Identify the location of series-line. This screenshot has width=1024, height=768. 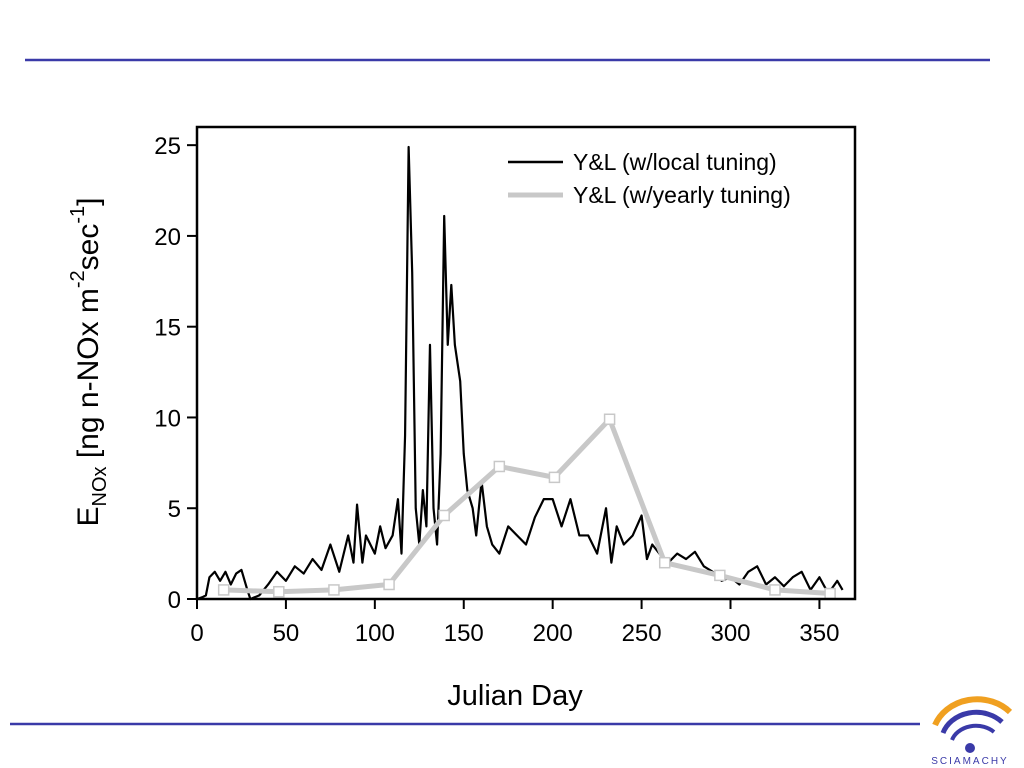
(527, 506).